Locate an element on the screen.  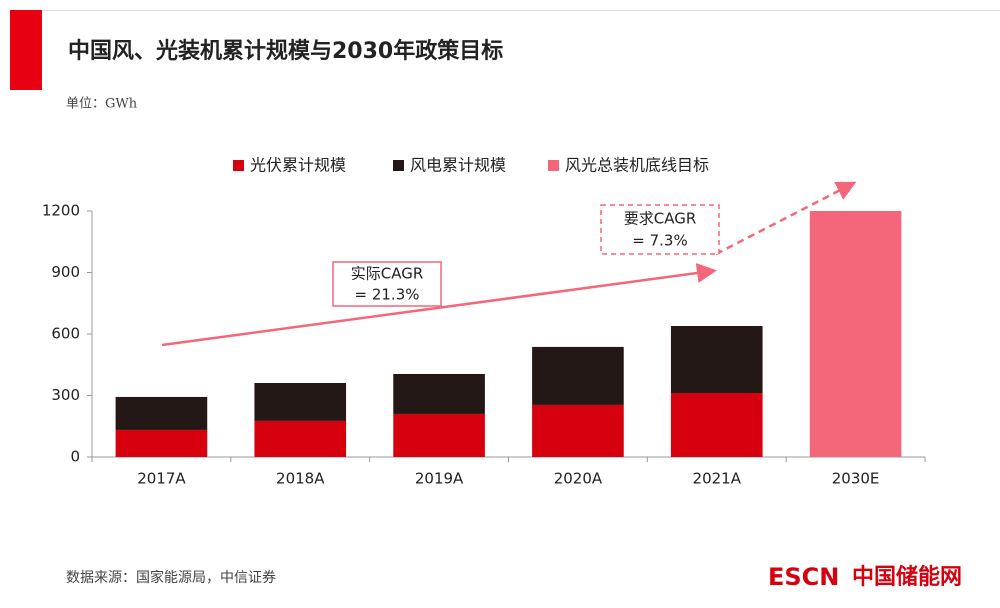
legend-label: 光伏累计规模 is located at coordinates (298, 165).